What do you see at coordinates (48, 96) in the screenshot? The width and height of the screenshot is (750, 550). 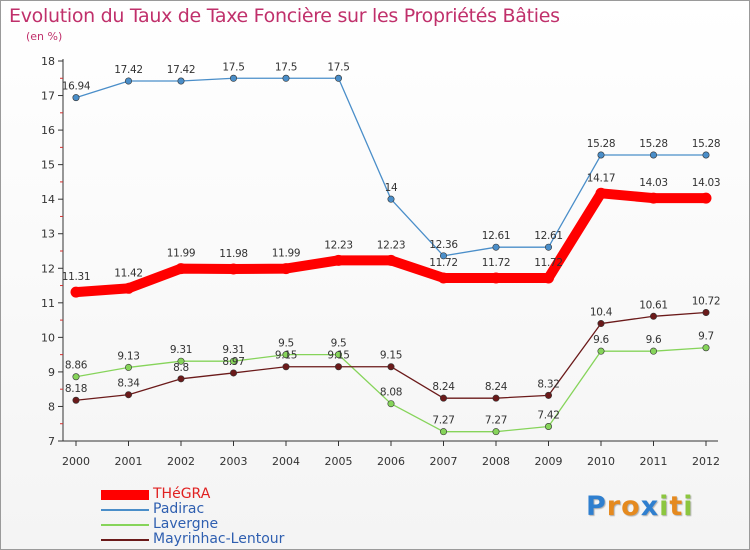 I see `y-tick-label: 17` at bounding box center [48, 96].